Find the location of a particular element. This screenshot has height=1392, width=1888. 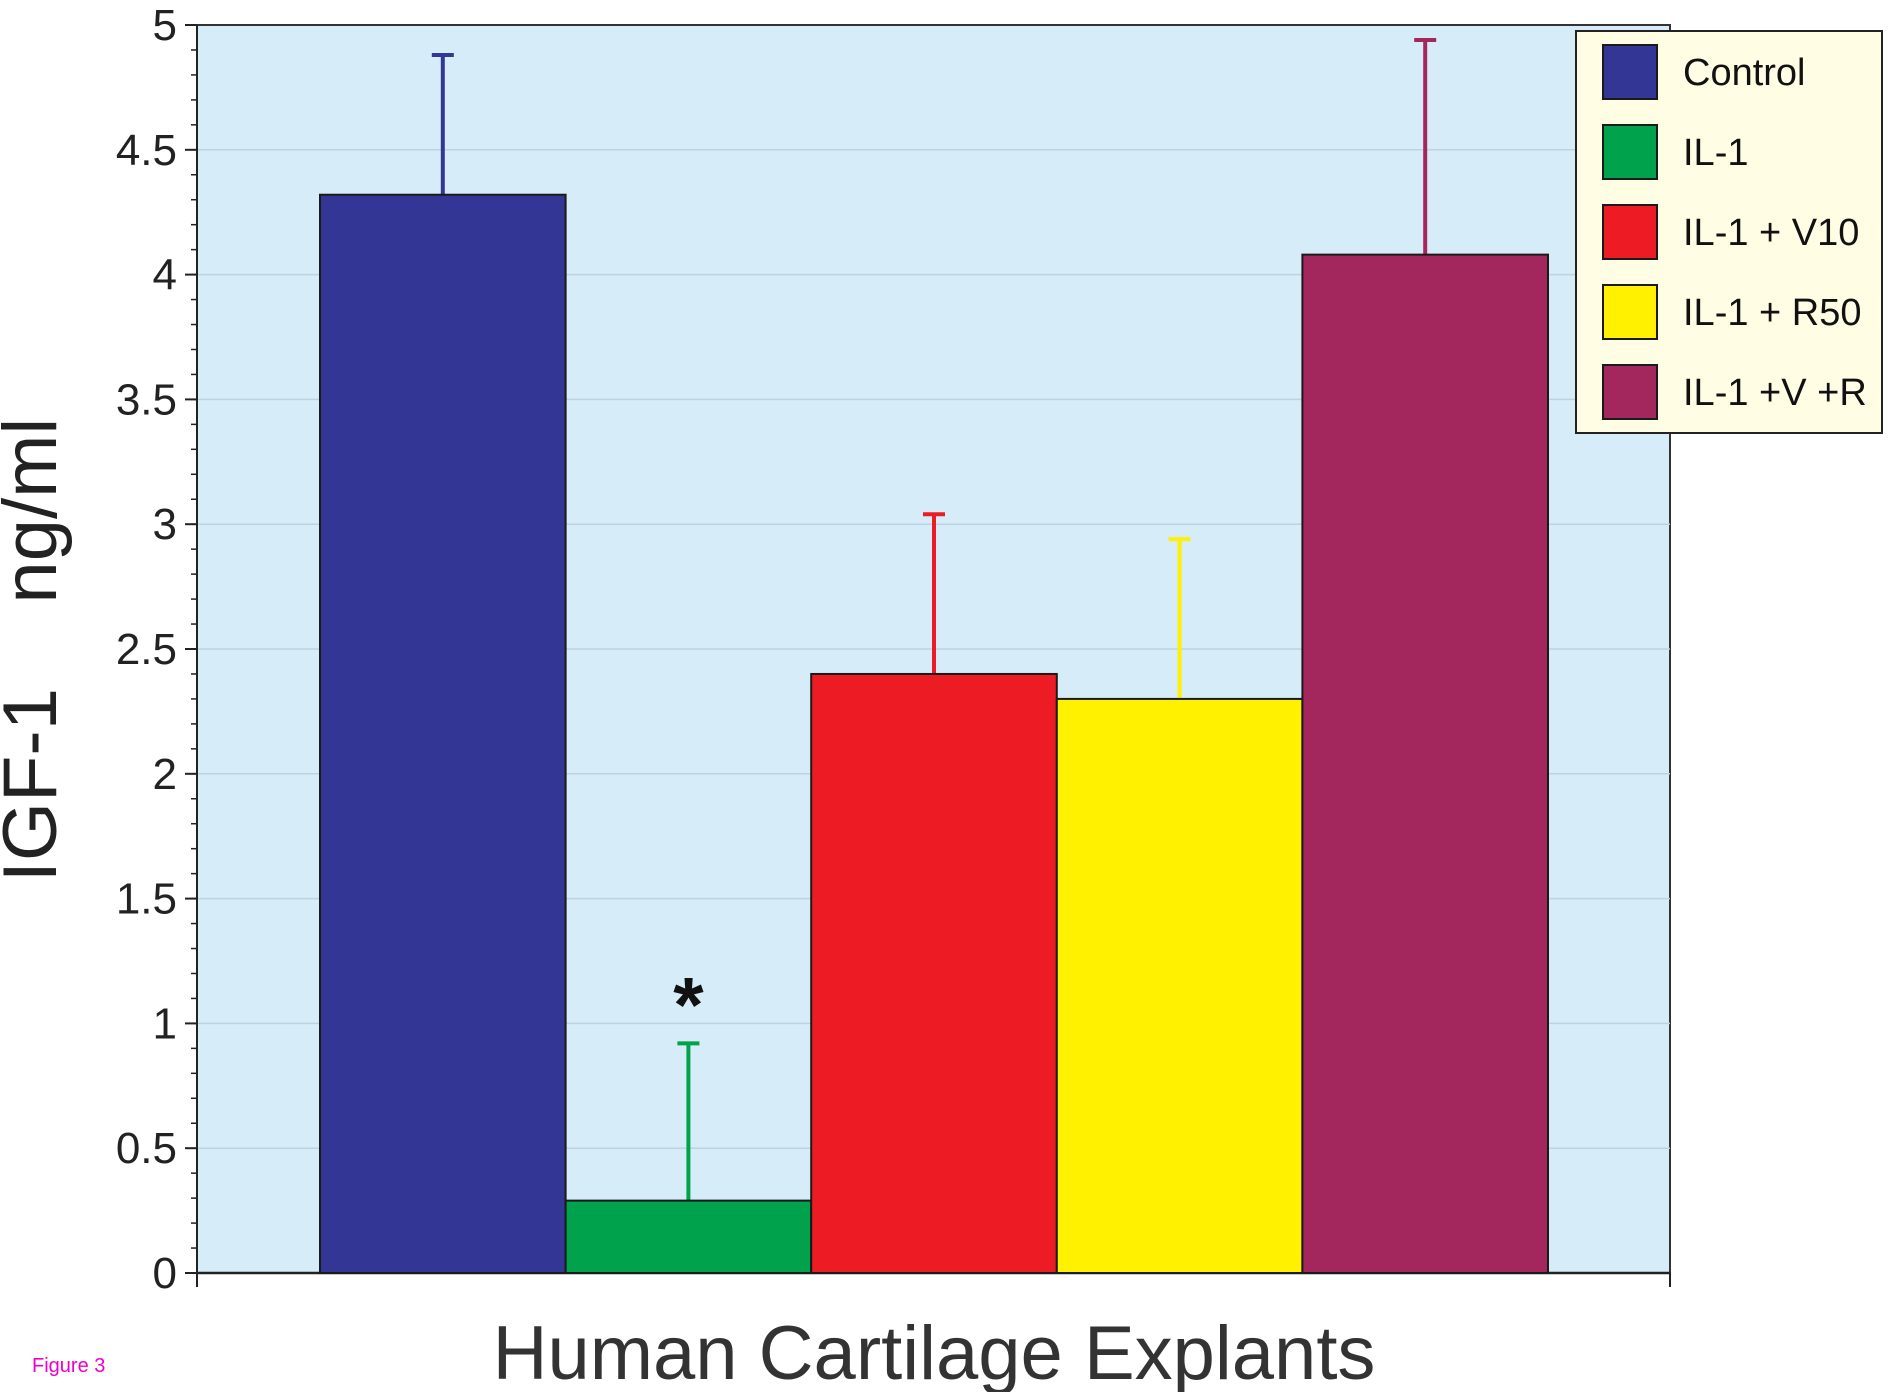

figure-label: Figure 3 is located at coordinates (68, 1366).